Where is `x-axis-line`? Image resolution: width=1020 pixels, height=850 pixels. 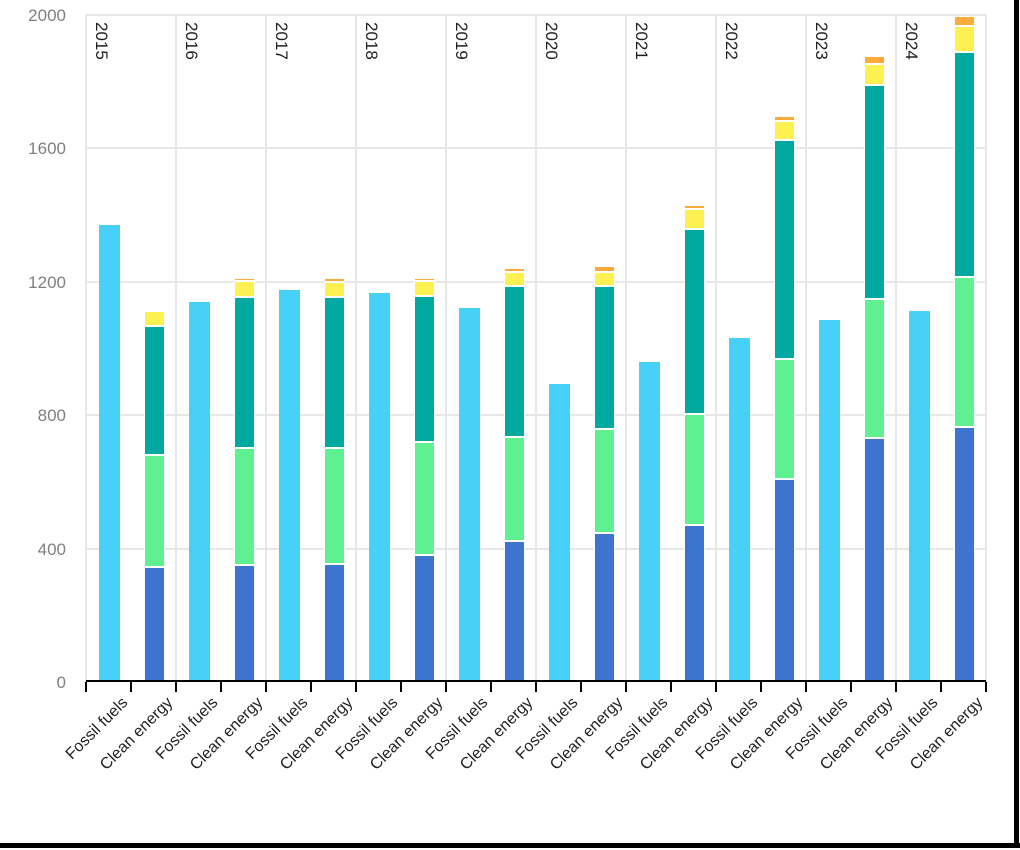 x-axis-line is located at coordinates (536, 681).